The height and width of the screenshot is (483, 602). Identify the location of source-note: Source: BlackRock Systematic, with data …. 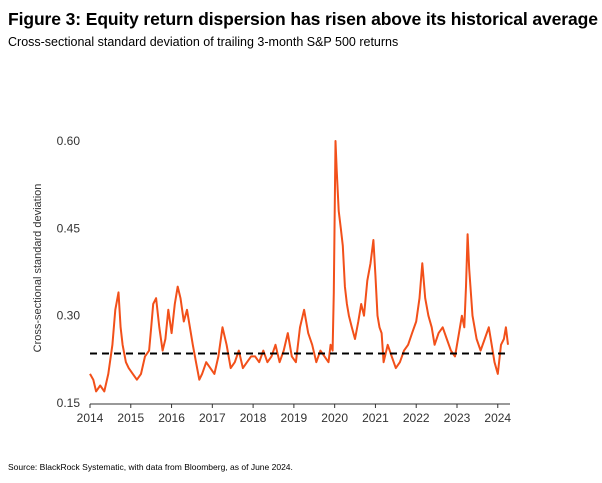
(150, 467).